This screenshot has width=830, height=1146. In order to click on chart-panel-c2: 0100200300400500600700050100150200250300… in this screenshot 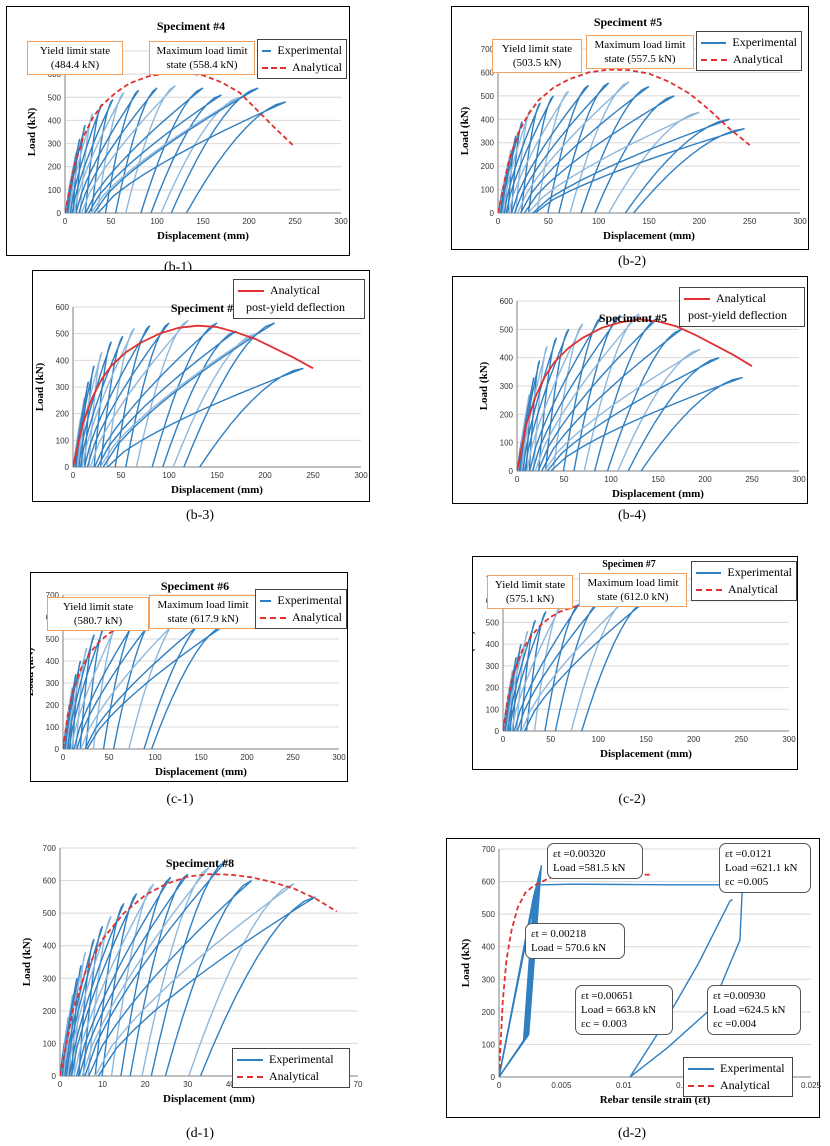, I will do `click(635, 663)`.